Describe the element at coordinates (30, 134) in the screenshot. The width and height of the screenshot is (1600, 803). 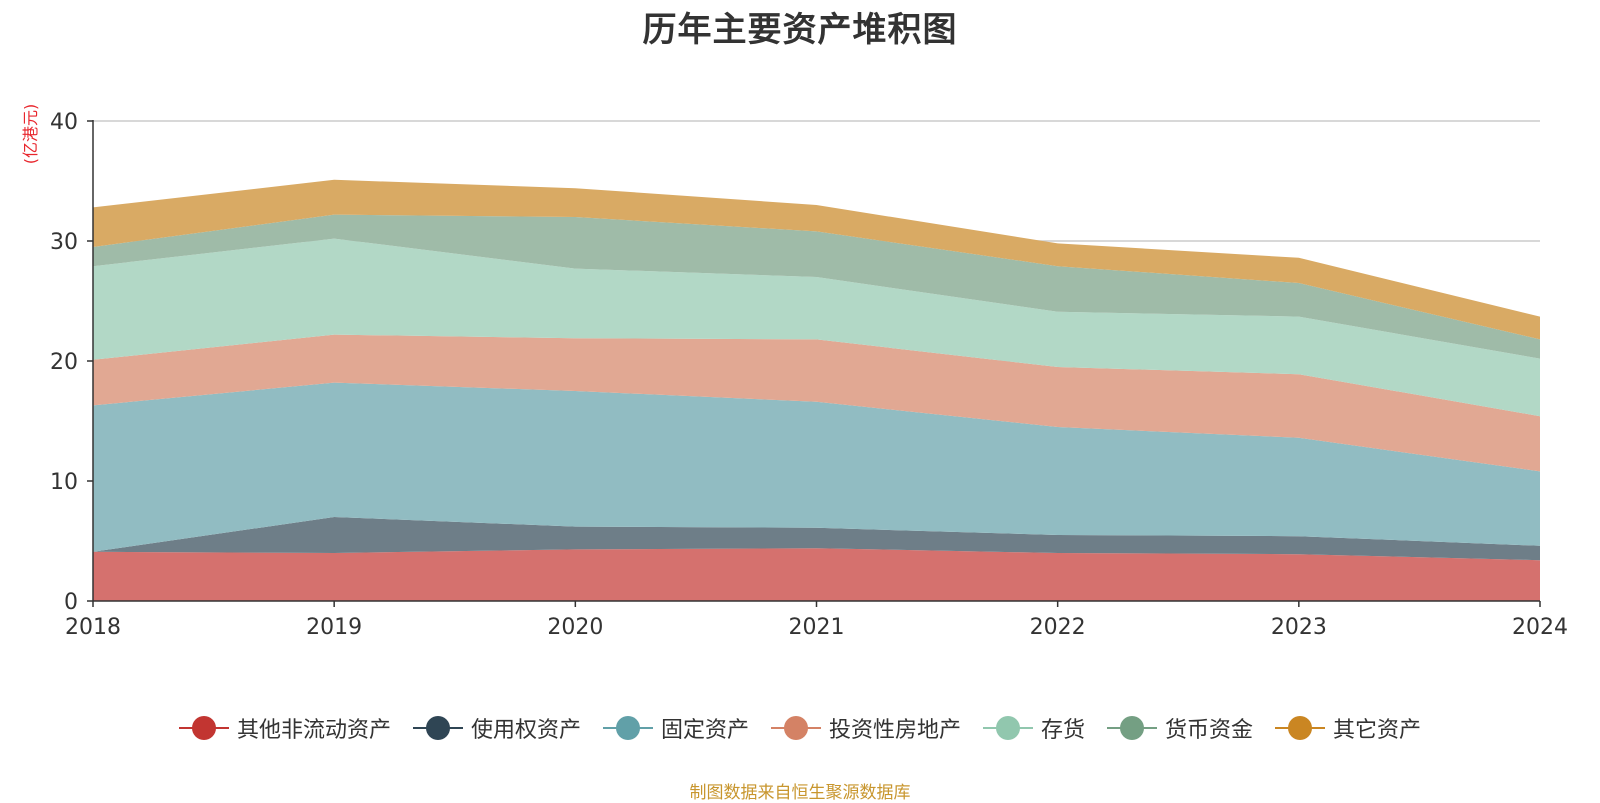
I see `y-axis-unit-label: (亿港元)` at that location.